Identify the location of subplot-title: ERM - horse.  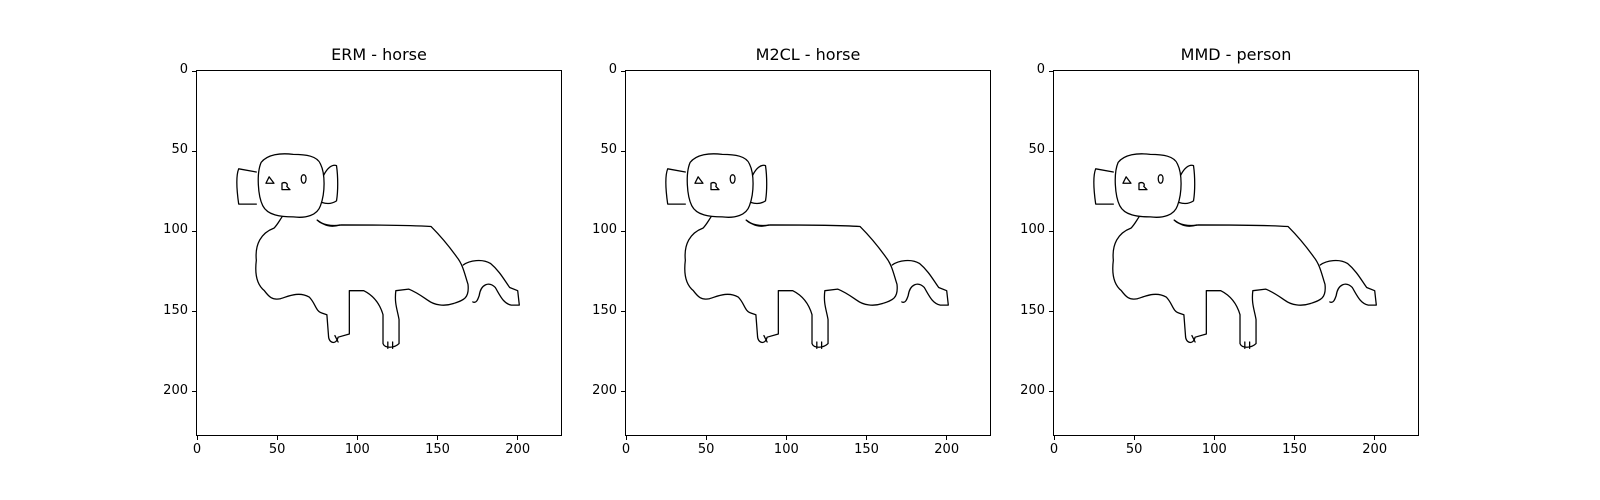
(379, 54).